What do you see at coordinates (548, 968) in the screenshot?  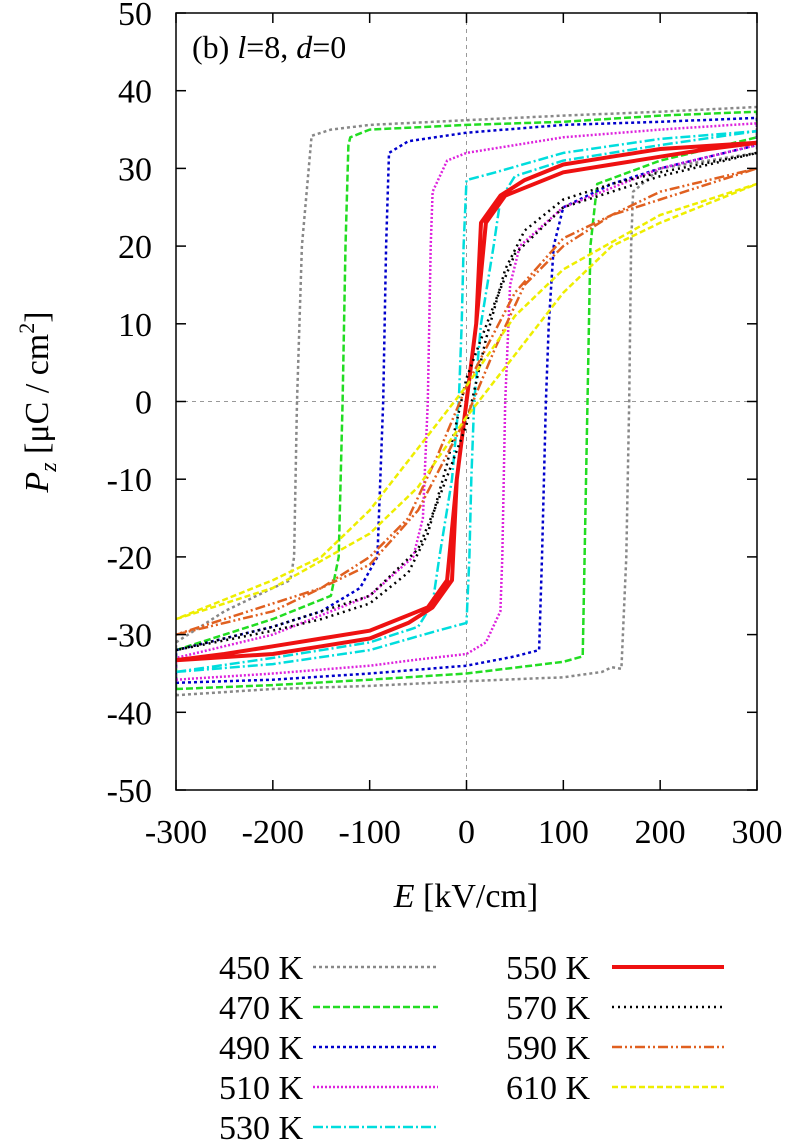 I see `legend-label-550-k: 550 K` at bounding box center [548, 968].